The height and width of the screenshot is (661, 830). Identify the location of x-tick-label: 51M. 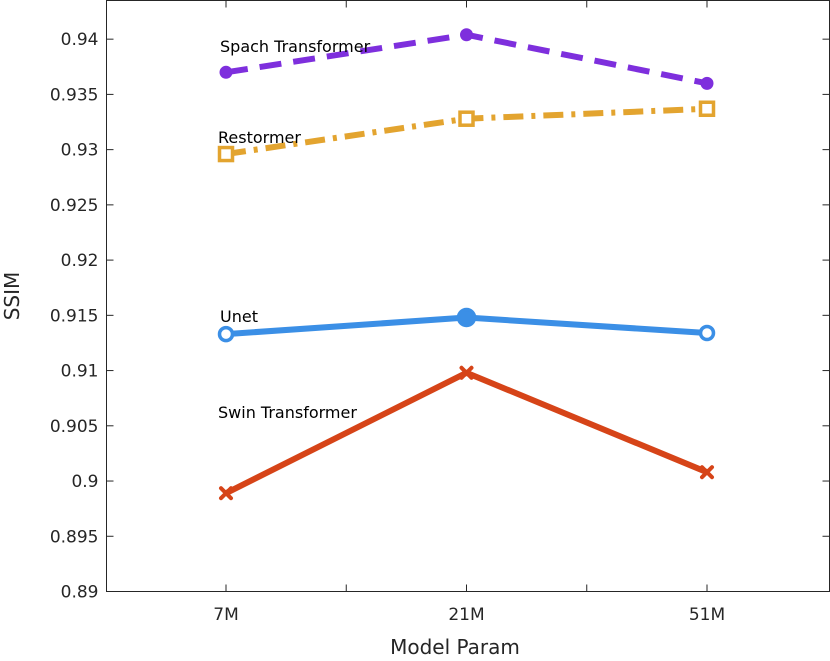
(707, 615).